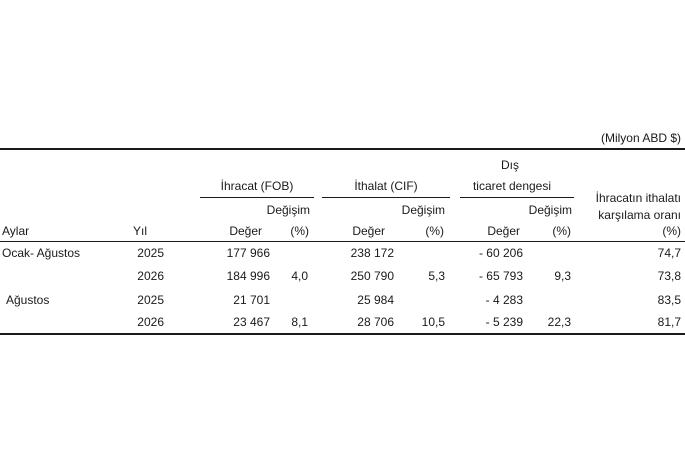 The image size is (685, 450). I want to click on row-ith-deger: 28 706, so click(375, 322).